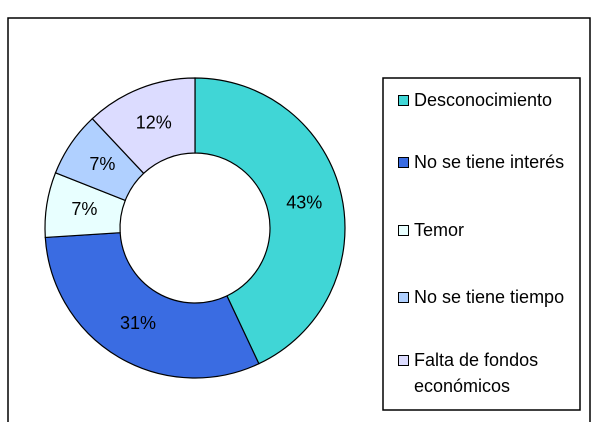  What do you see at coordinates (488, 230) in the screenshot?
I see `legend-entry: Temor` at bounding box center [488, 230].